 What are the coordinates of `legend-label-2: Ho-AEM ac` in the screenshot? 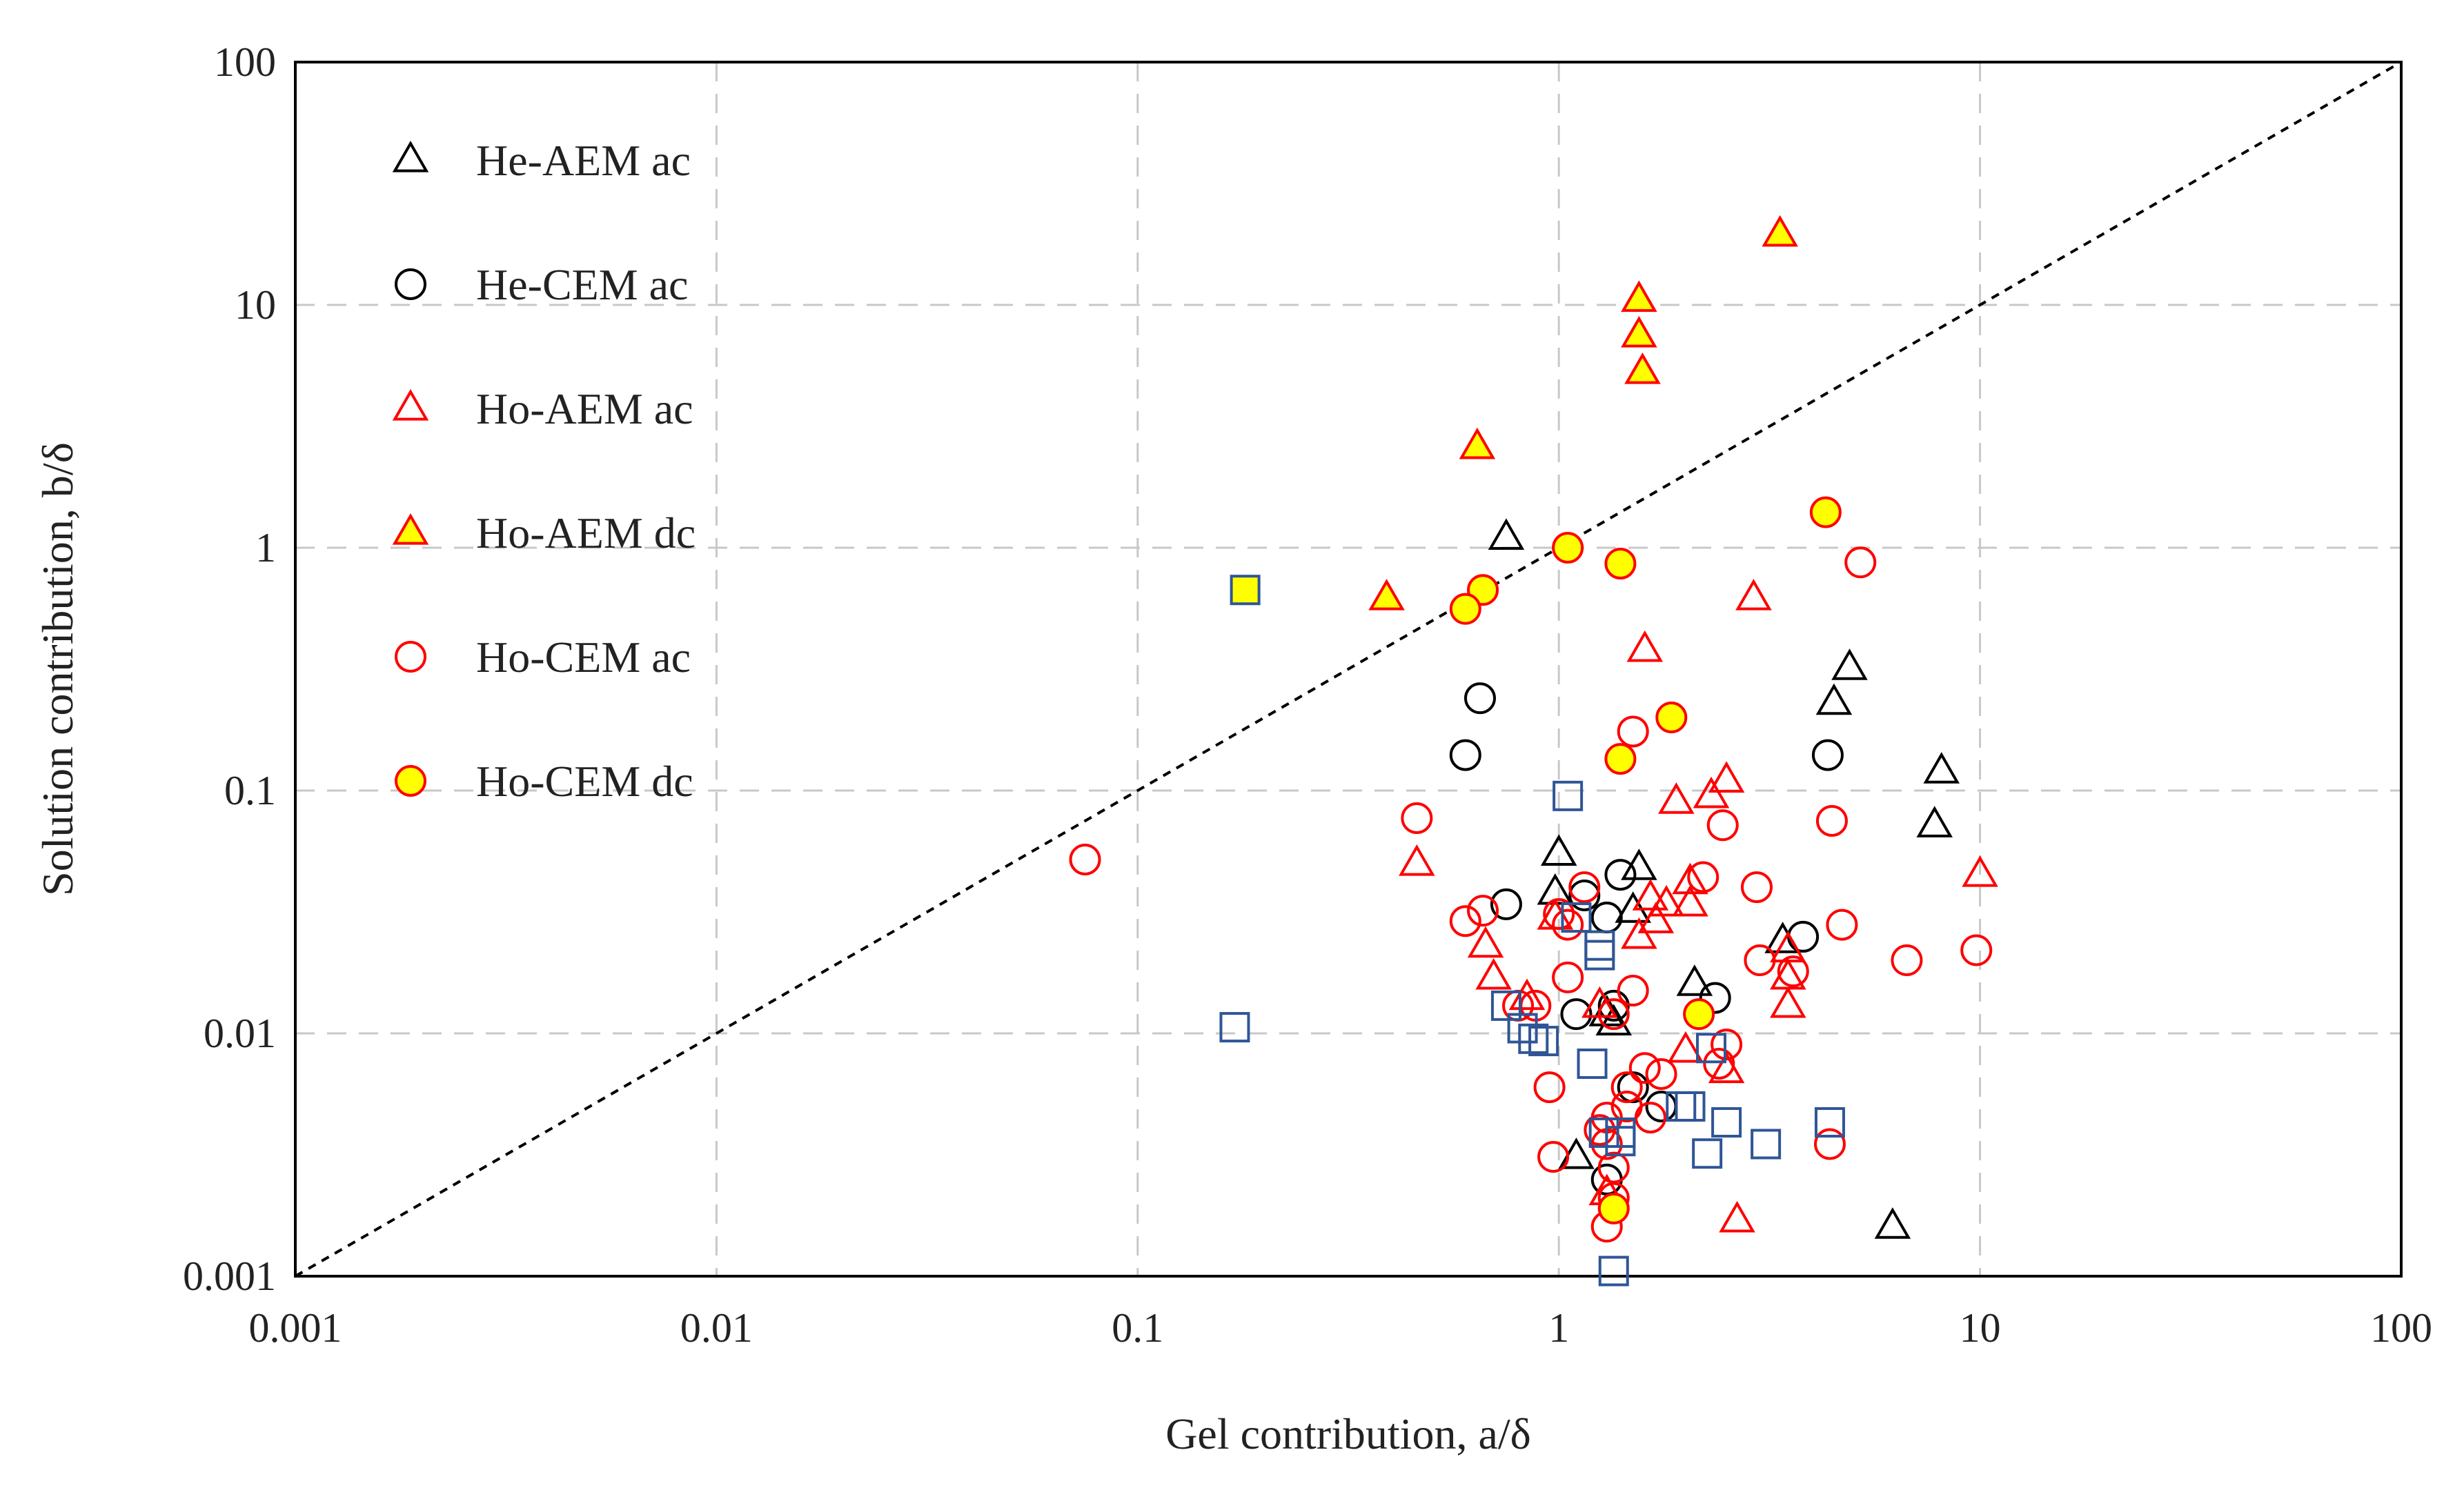 It's located at (584, 408).